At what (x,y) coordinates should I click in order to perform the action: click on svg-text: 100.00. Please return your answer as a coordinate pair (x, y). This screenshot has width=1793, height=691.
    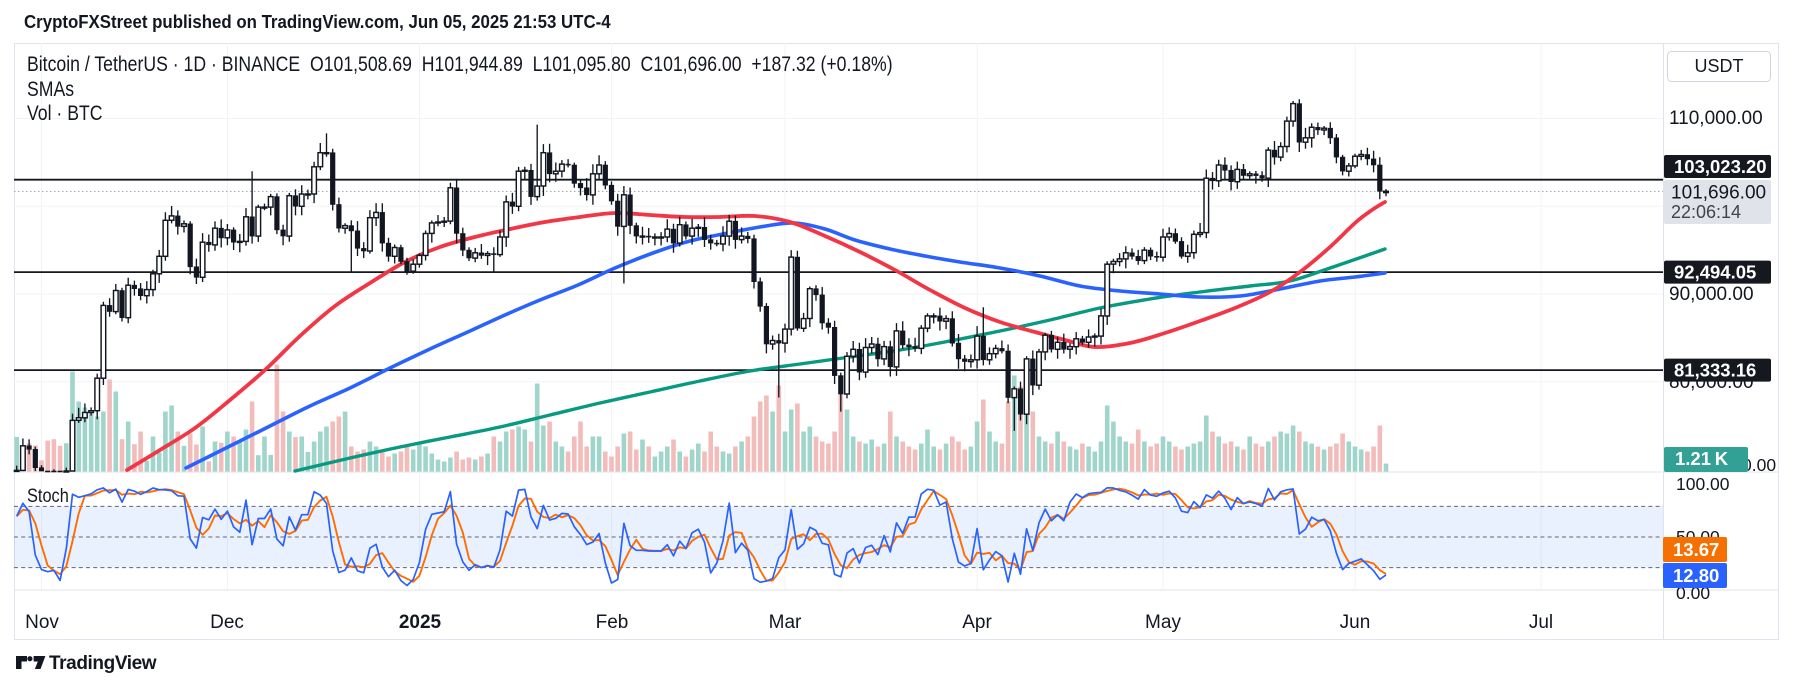
    Looking at the image, I should click on (1703, 484).